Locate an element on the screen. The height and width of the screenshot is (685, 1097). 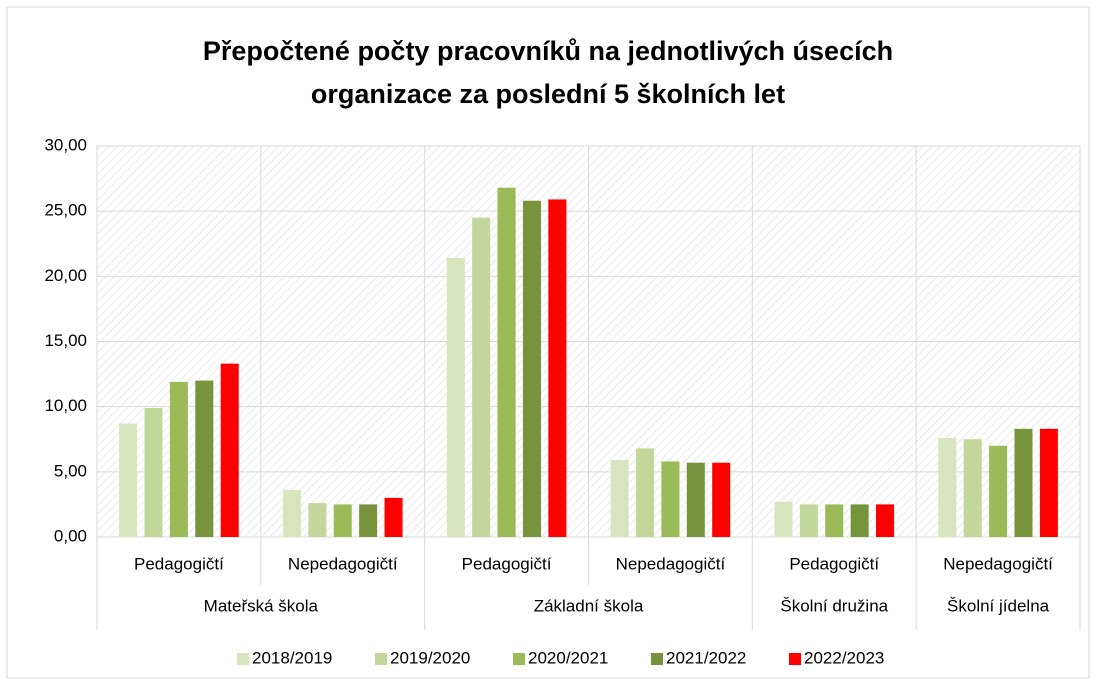
y-tick-label: 5,00 is located at coordinates (70, 470).